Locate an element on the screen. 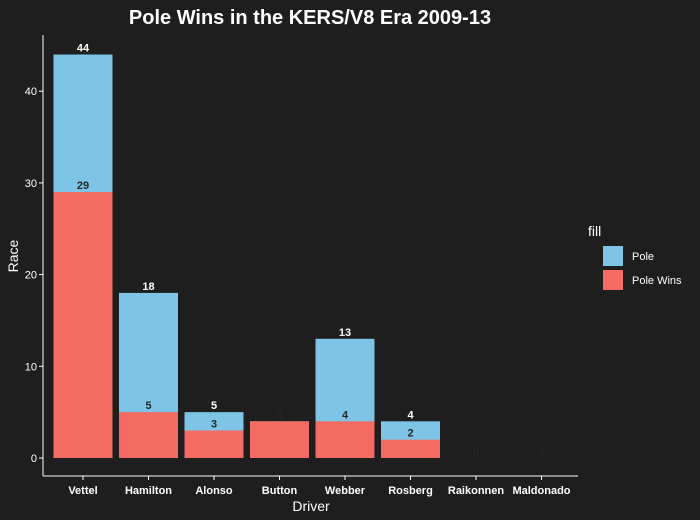 This screenshot has height=520, width=700. bar-pole-wins-webber is located at coordinates (345, 439).